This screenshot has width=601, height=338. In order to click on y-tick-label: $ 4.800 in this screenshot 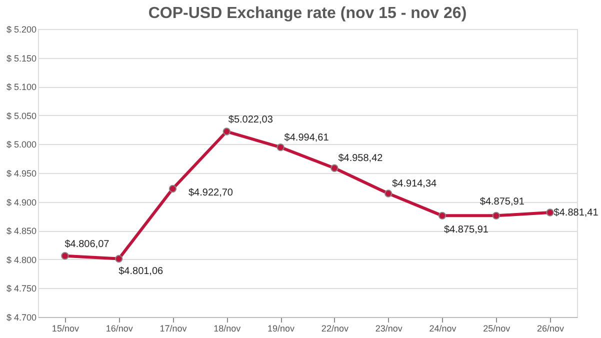, I will do `click(21, 259)`.